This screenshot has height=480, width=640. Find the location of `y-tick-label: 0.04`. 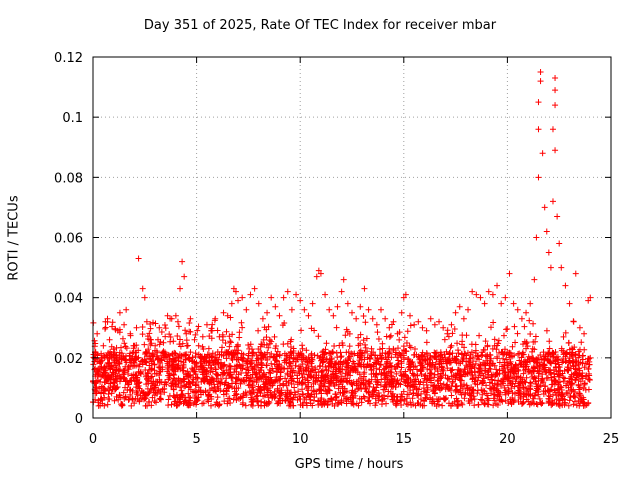

y-tick-label: 0.04 is located at coordinates (68, 299).